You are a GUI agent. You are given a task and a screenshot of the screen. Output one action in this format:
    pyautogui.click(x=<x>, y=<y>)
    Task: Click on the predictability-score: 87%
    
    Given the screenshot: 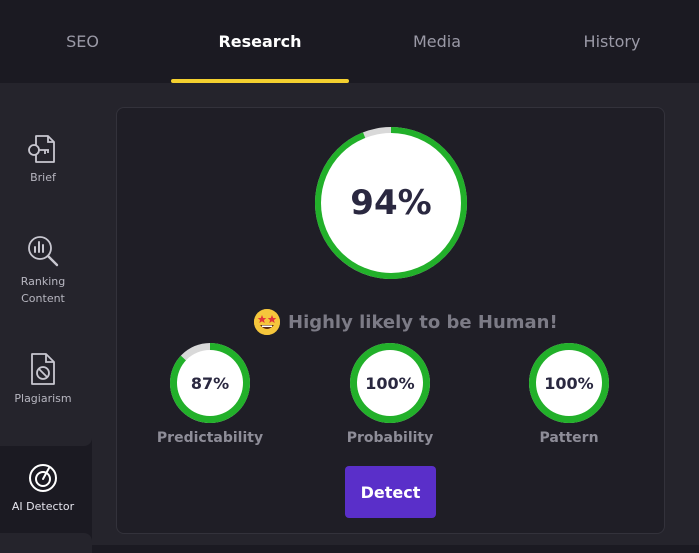 What is the action you would take?
    pyautogui.click(x=210, y=383)
    